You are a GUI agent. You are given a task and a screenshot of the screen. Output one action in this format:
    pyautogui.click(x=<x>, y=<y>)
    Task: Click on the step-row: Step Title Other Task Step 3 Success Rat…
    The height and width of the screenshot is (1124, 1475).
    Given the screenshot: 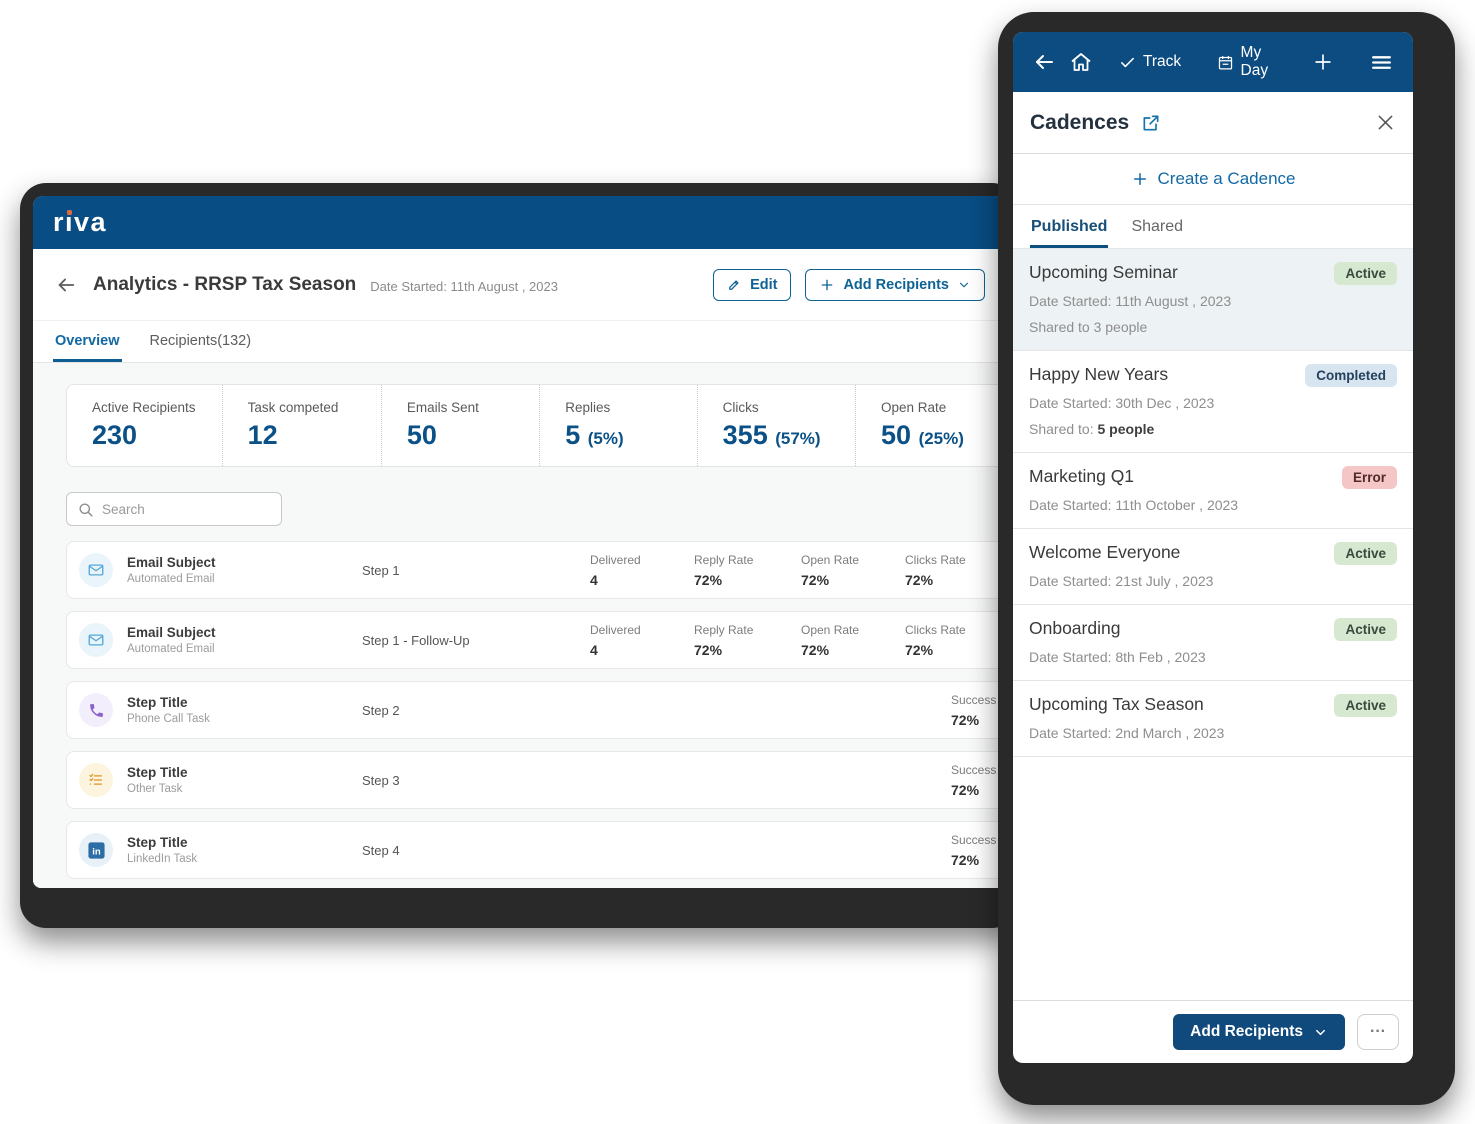 What is the action you would take?
    pyautogui.click(x=535, y=780)
    